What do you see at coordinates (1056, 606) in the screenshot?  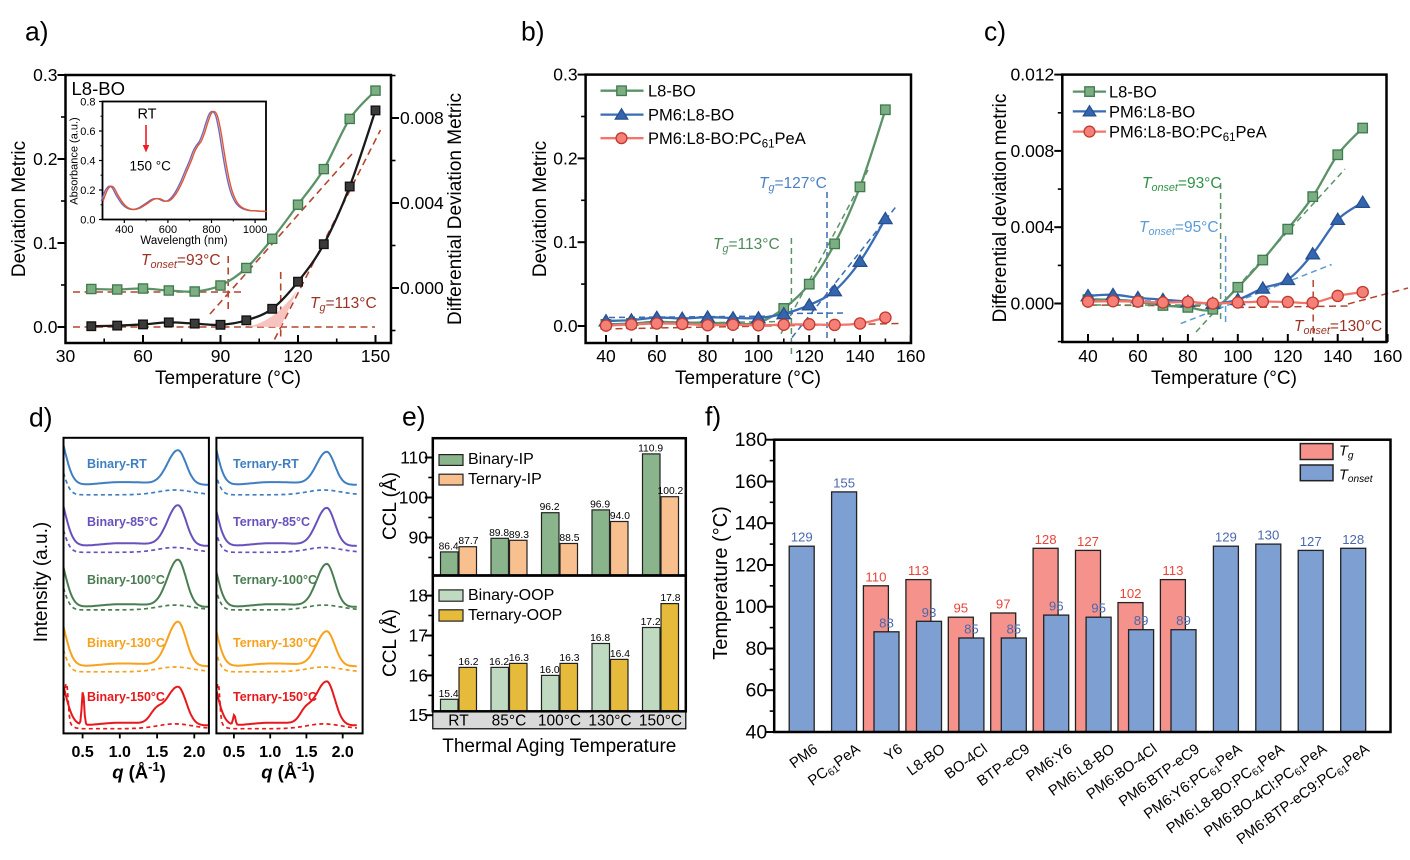 I see `svg-text: 96` at bounding box center [1056, 606].